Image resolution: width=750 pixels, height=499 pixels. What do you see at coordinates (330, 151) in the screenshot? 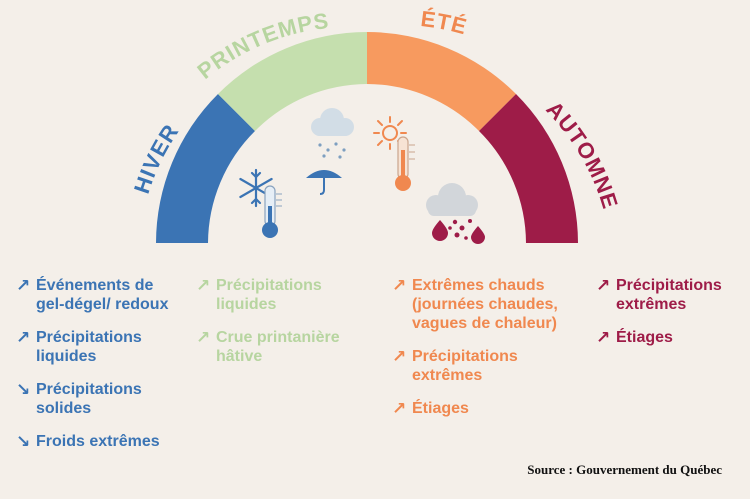
I see `rain-cloud-umbrella-icon` at bounding box center [330, 151].